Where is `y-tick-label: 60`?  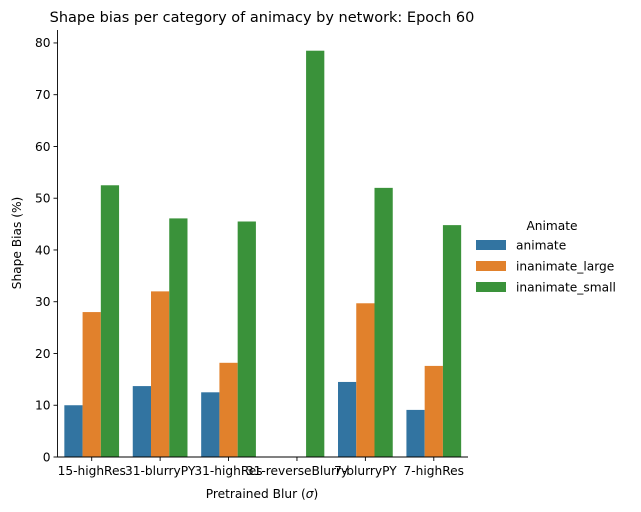
y-tick-label: 60 is located at coordinates (43, 147).